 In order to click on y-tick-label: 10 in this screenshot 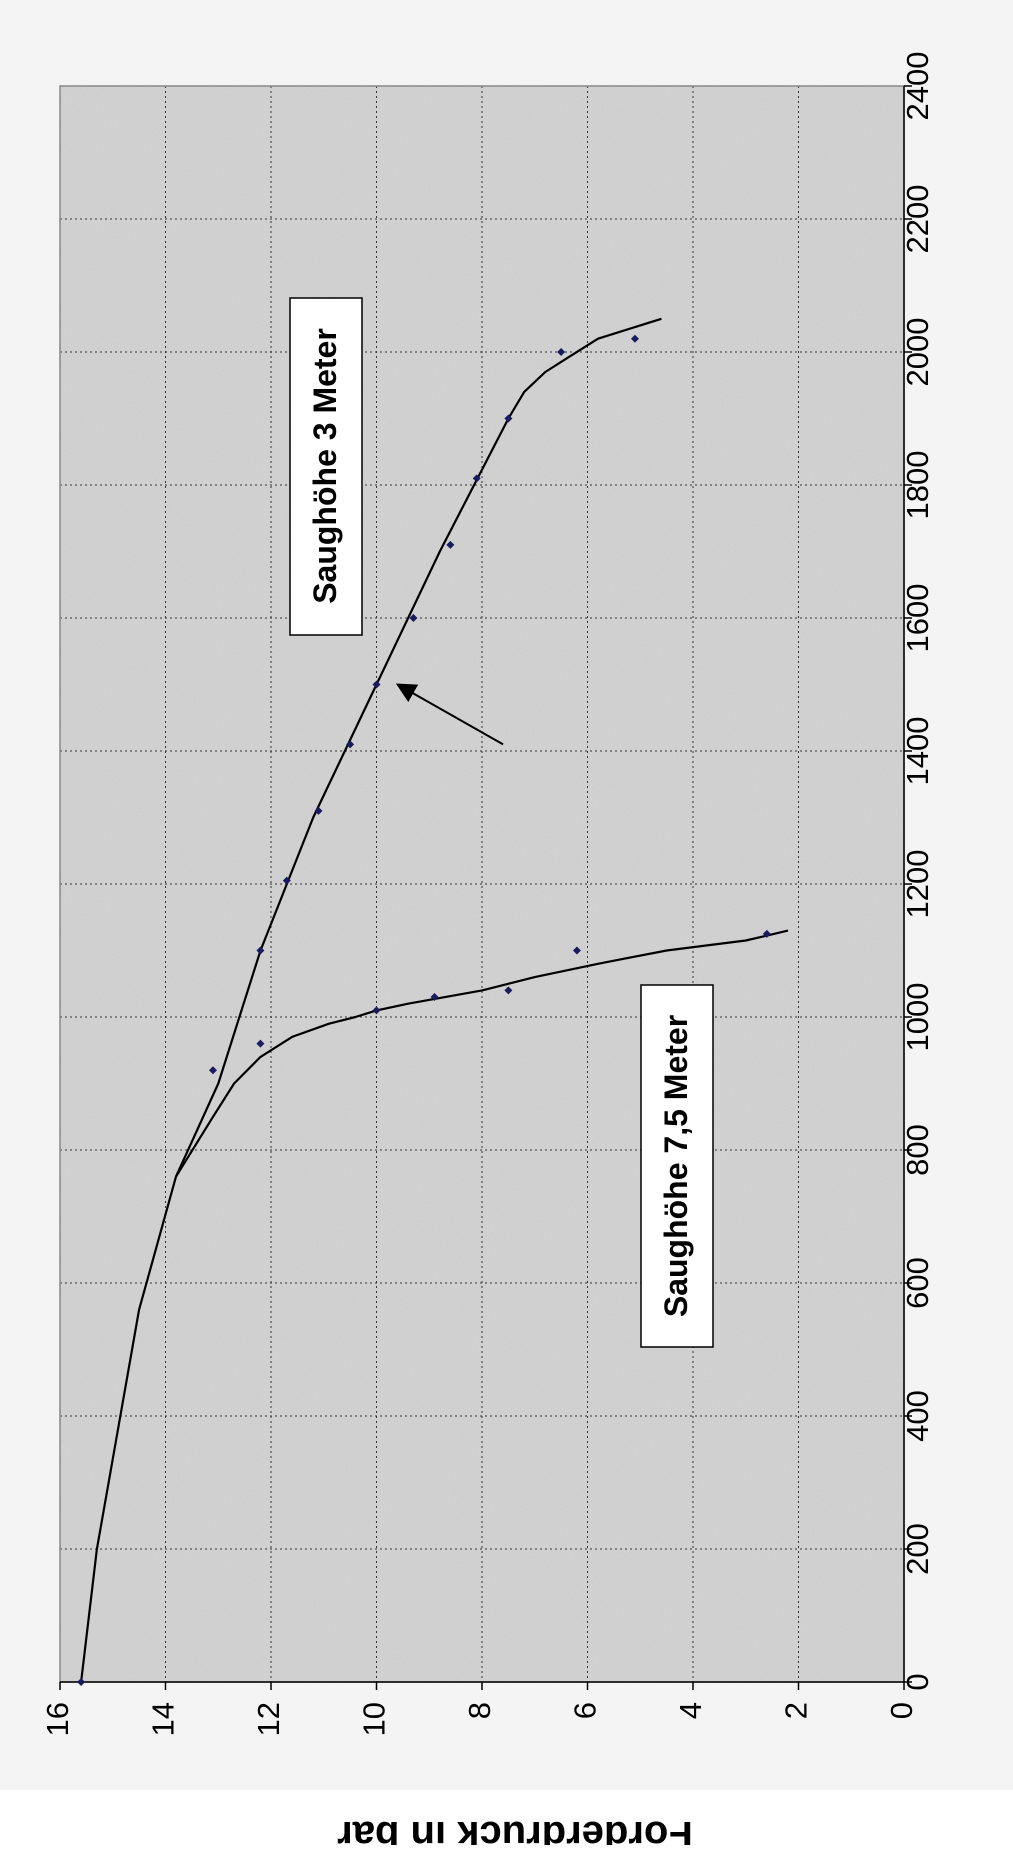, I will do `click(374, 1719)`.